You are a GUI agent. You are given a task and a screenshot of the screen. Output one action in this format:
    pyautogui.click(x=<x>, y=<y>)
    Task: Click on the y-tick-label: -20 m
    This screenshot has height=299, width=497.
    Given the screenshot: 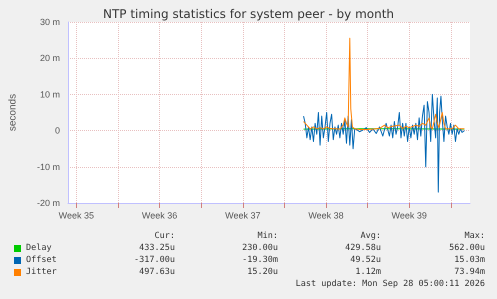 What is the action you would take?
    pyautogui.click(x=48, y=203)
    